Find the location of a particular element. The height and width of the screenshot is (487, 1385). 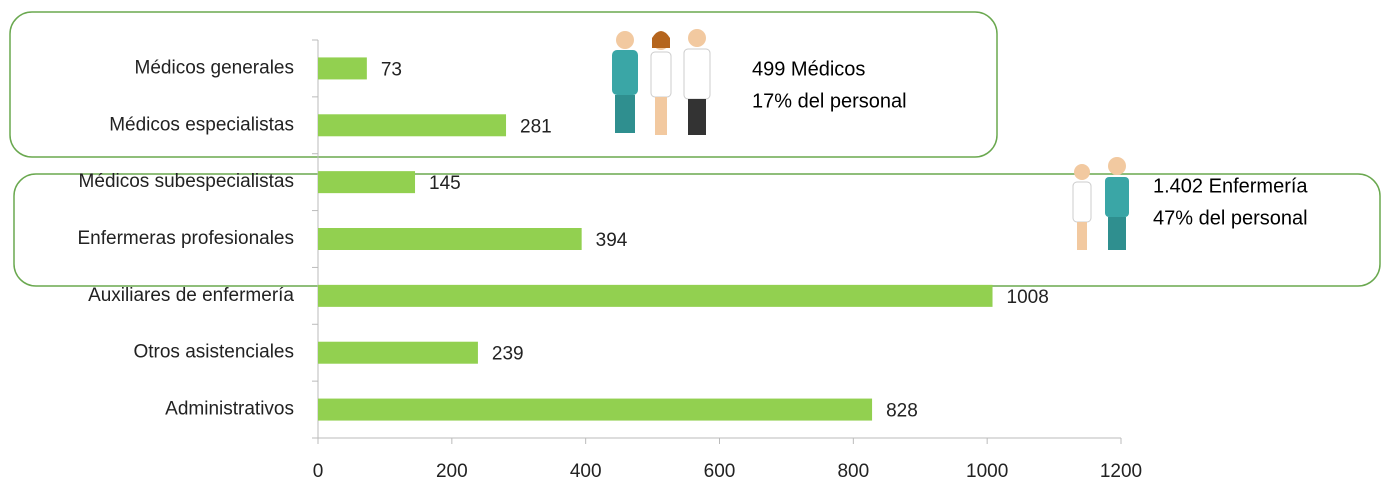

y-tick-label: Médicos generales is located at coordinates (214, 67).